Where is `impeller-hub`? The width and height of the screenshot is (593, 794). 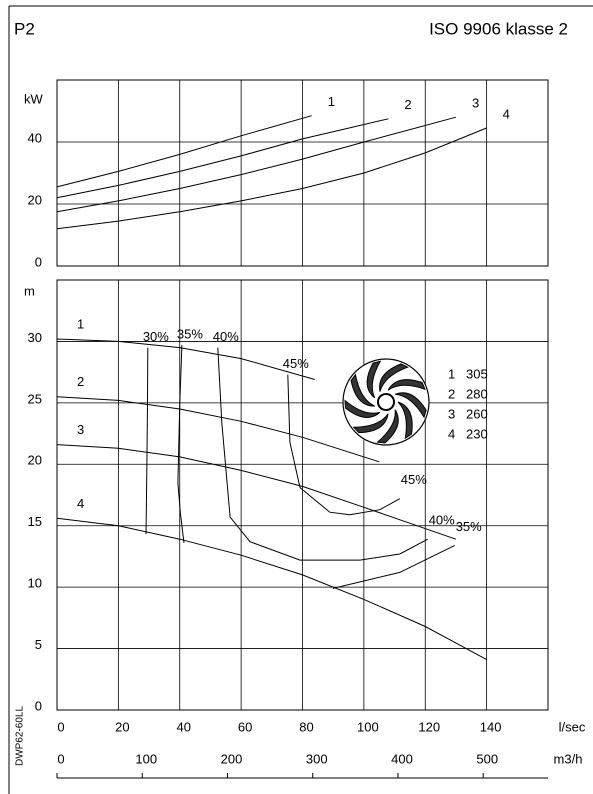 impeller-hub is located at coordinates (386, 402).